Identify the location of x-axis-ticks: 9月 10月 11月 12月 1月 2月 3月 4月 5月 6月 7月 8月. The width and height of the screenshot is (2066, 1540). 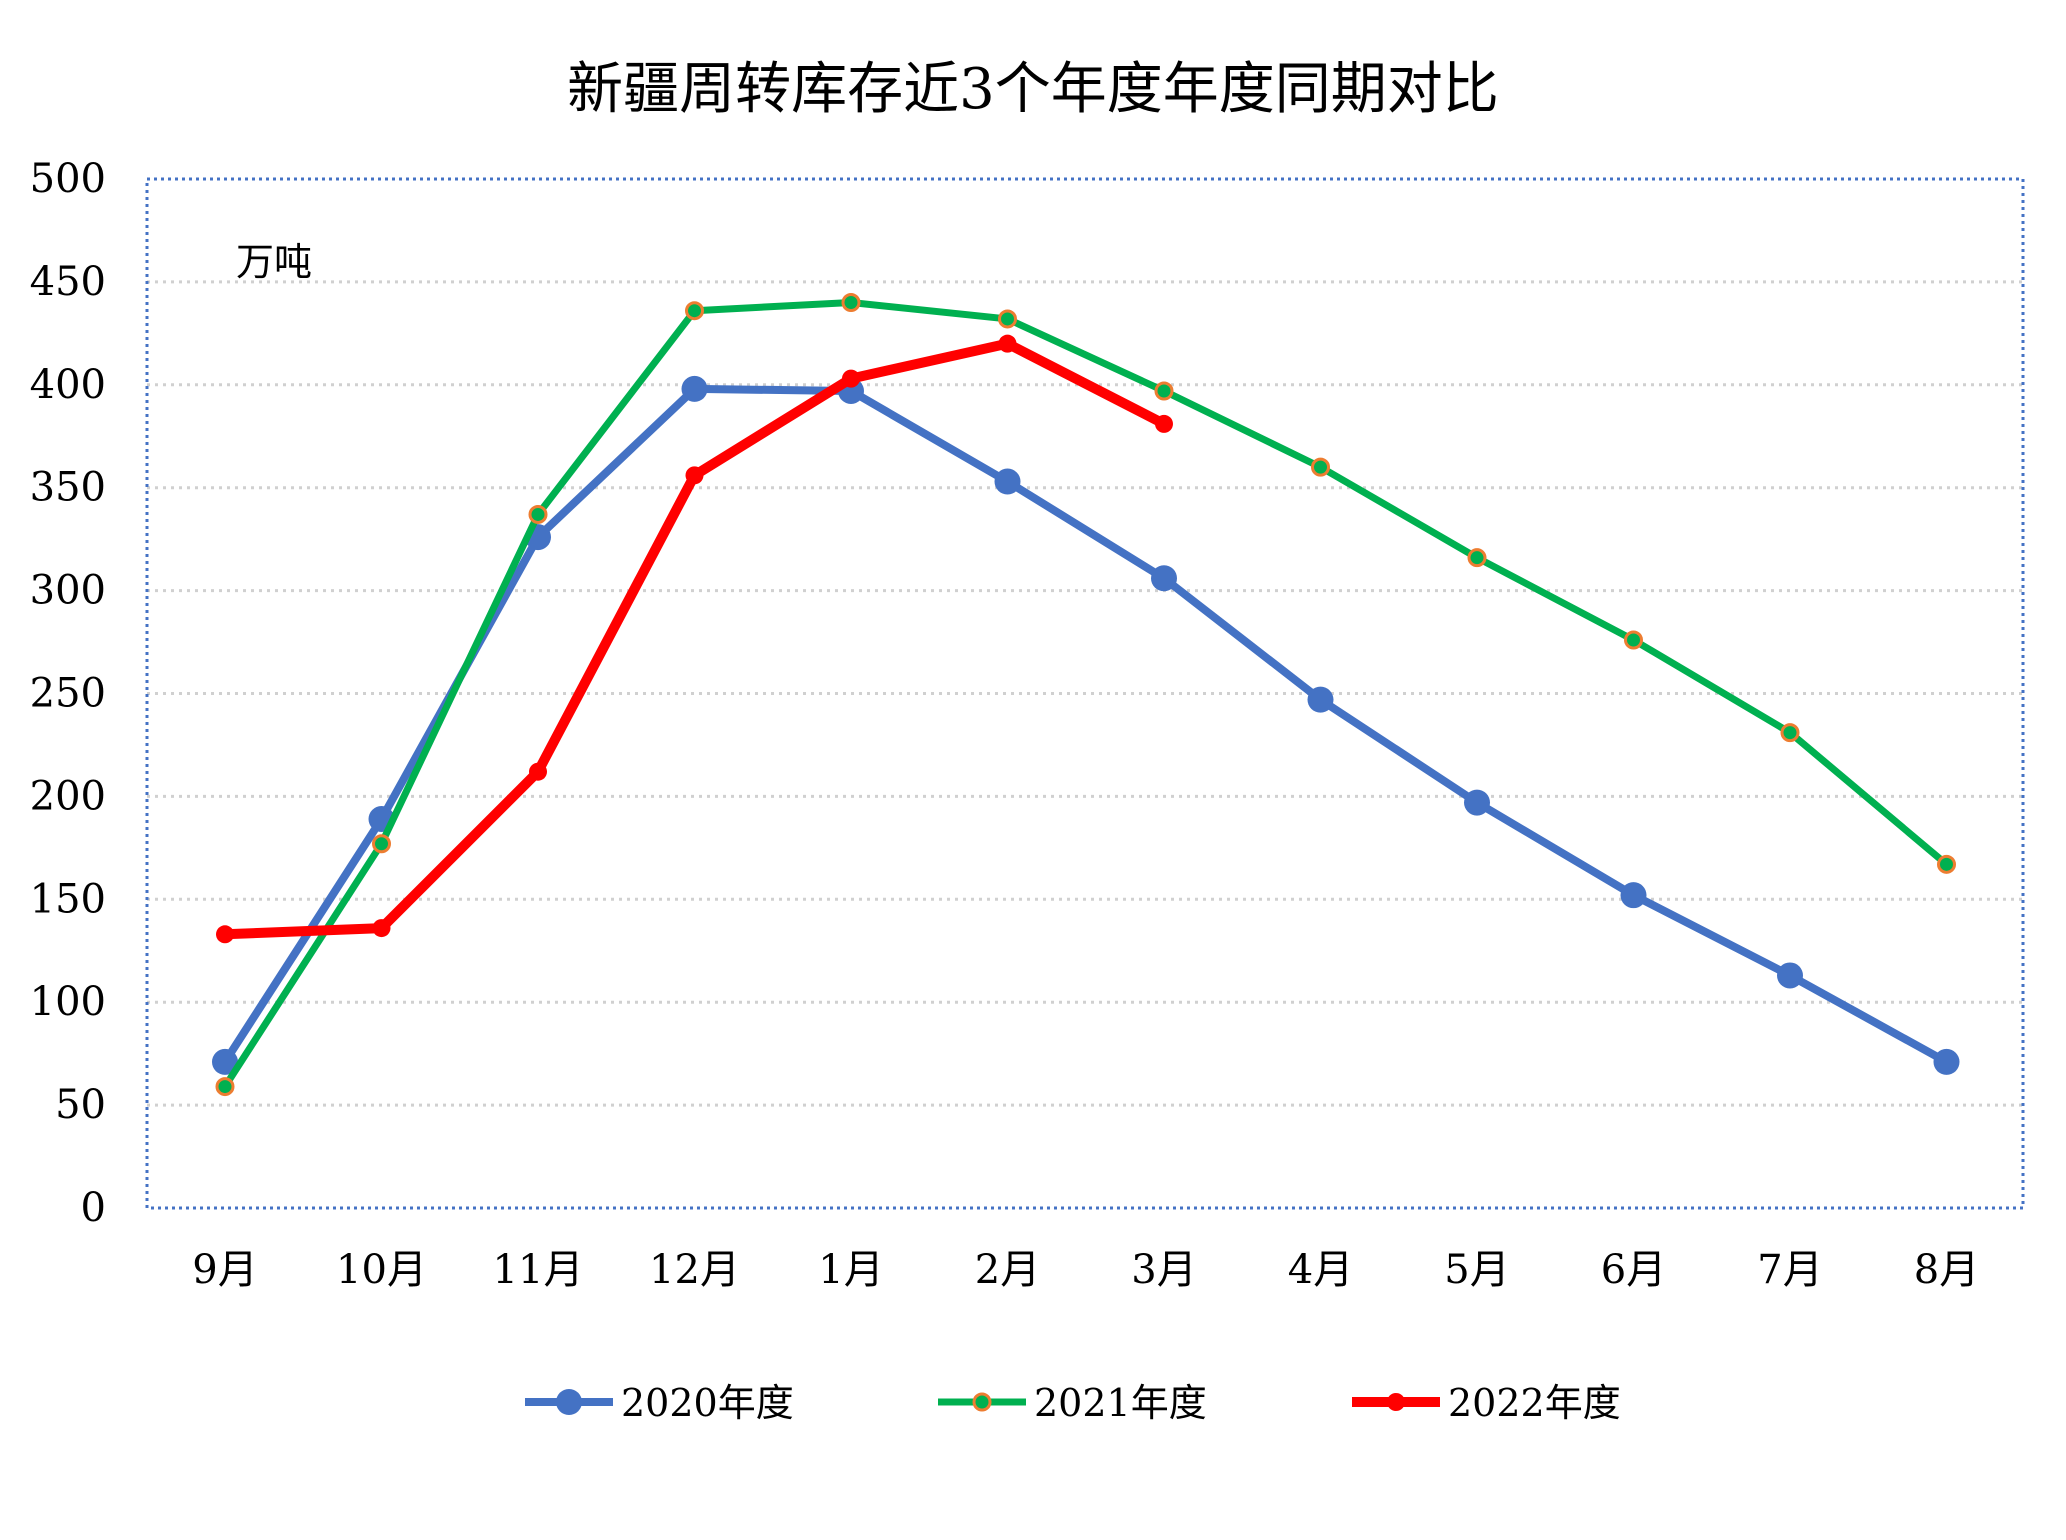
(1085, 1270).